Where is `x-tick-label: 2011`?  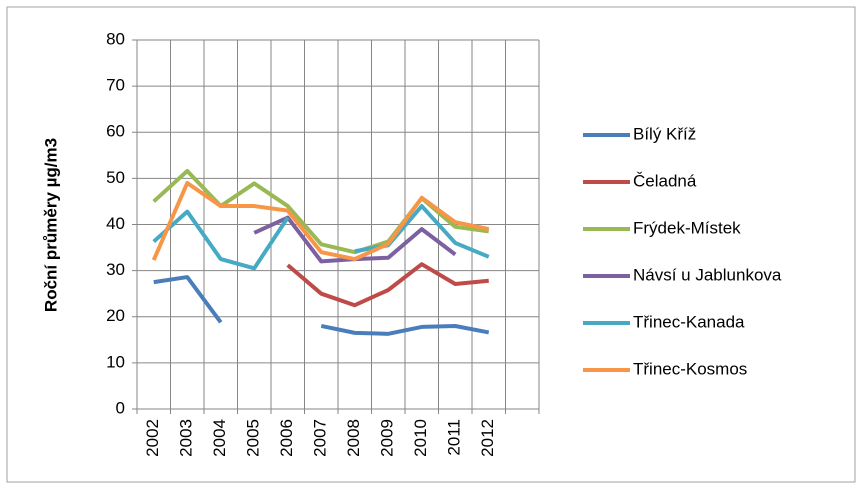 x-tick-label: 2011 is located at coordinates (454, 437).